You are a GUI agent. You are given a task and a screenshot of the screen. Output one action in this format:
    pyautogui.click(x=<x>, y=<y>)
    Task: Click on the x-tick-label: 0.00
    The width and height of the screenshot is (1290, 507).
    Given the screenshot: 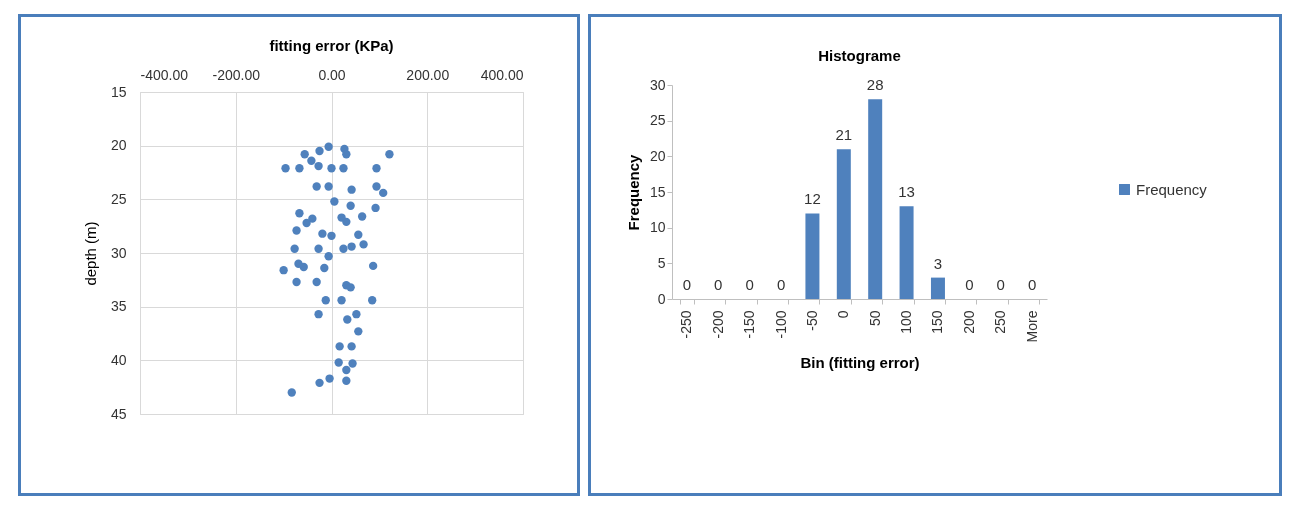 What is the action you would take?
    pyautogui.click(x=332, y=74)
    